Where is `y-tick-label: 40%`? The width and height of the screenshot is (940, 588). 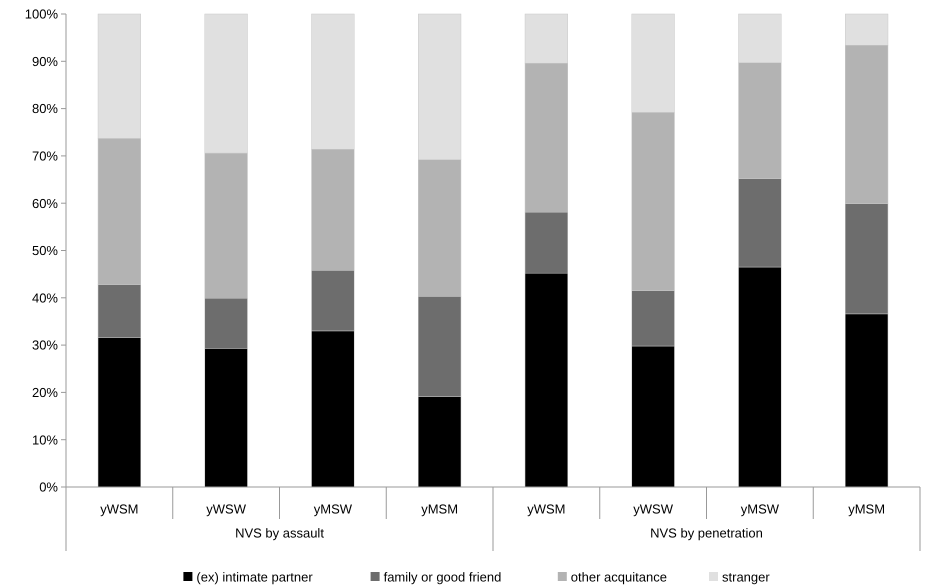 y-tick-label: 40% is located at coordinates (45, 298).